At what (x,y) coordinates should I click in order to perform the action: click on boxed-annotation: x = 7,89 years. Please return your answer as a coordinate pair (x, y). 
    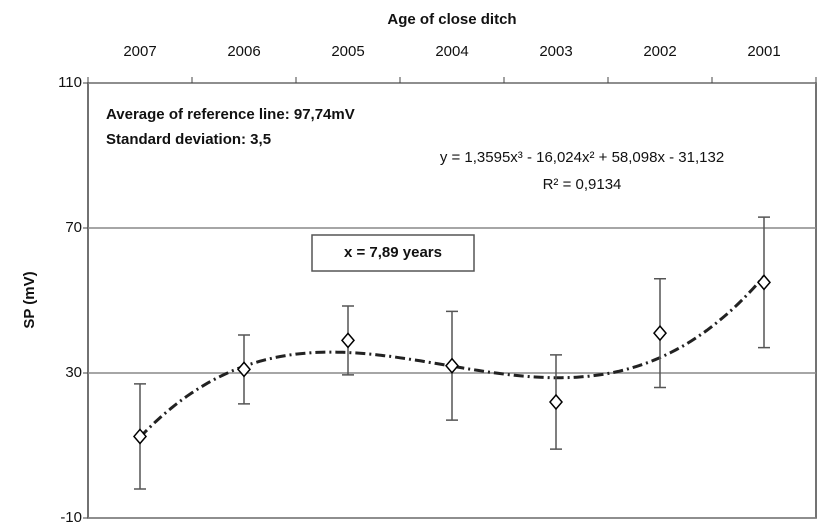
    Looking at the image, I should click on (393, 252).